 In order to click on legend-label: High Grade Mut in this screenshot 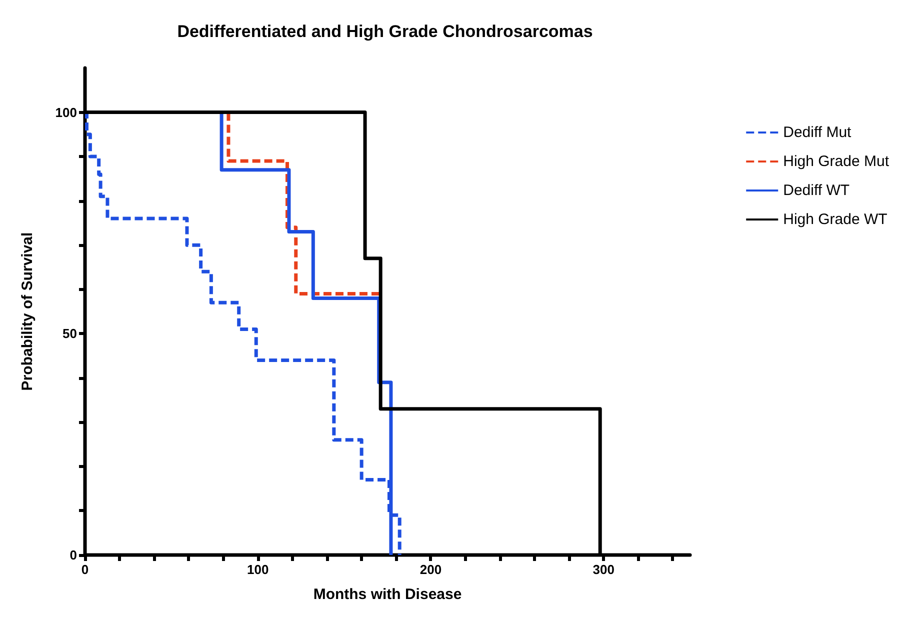, I will do `click(836, 161)`.